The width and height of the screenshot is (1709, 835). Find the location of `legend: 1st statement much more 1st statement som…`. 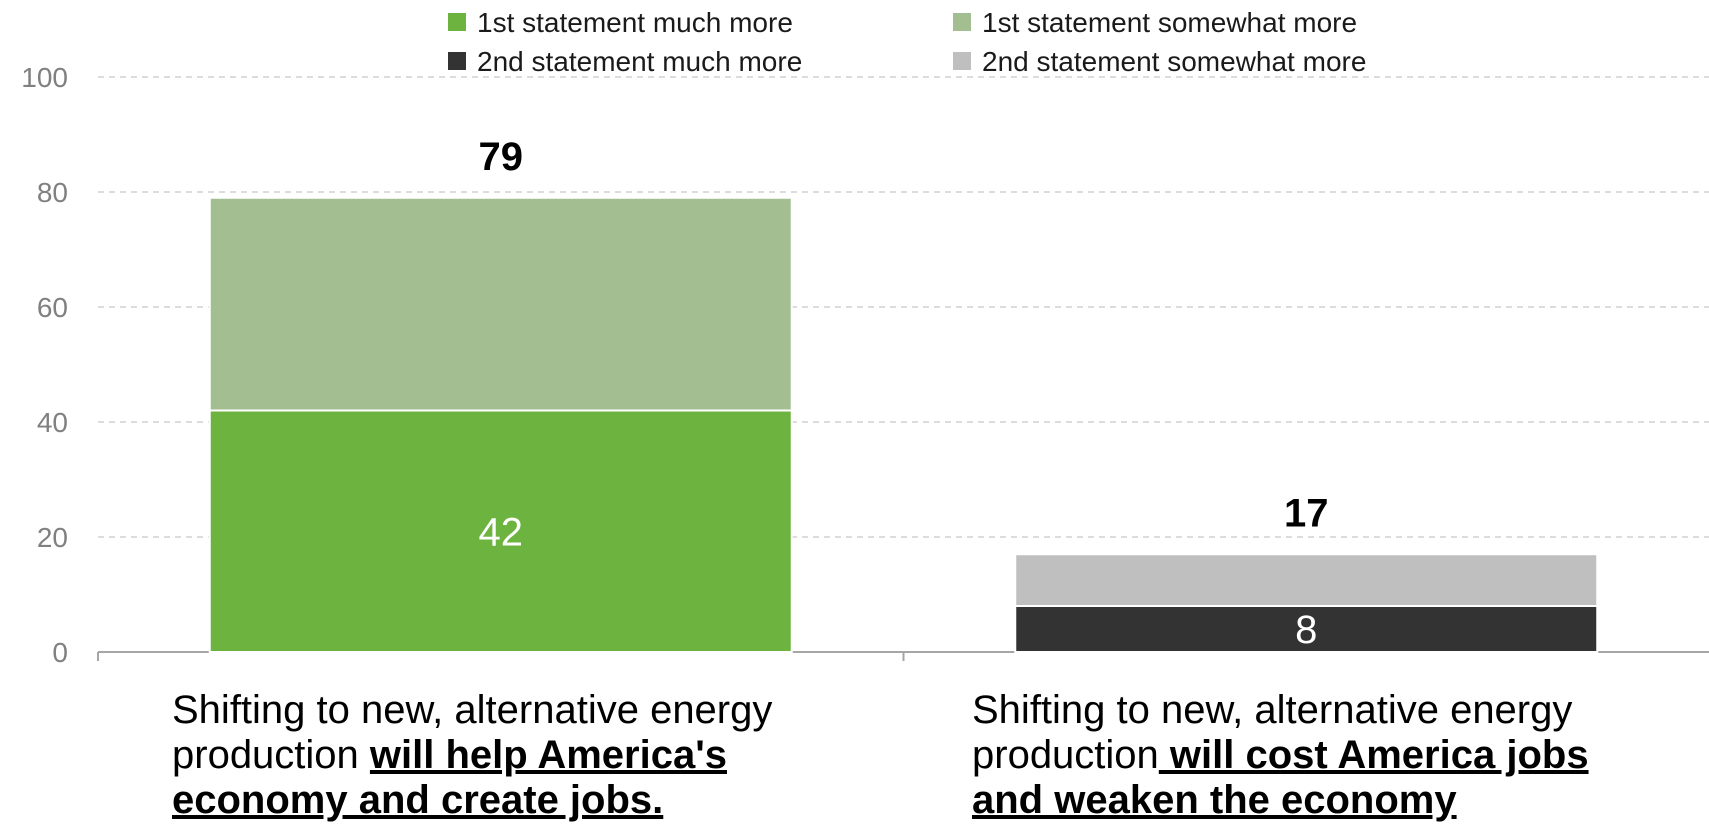

legend: 1st statement much more 1st statement som… is located at coordinates (907, 42).